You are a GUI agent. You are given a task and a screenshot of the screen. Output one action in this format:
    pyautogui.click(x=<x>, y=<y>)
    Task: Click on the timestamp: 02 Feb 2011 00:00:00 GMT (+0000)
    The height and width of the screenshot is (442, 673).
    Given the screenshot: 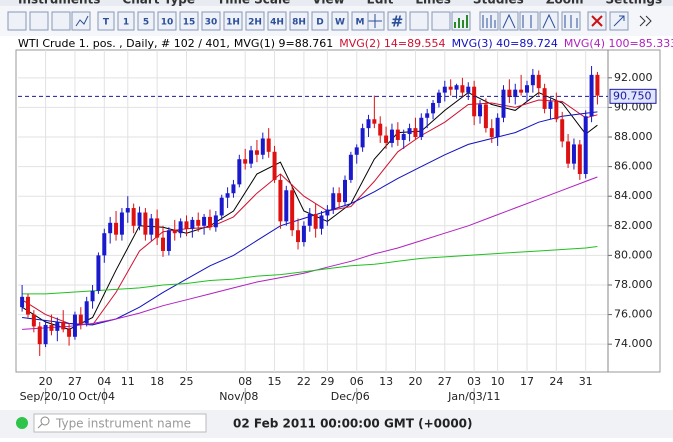 What is the action you would take?
    pyautogui.click(x=353, y=424)
    